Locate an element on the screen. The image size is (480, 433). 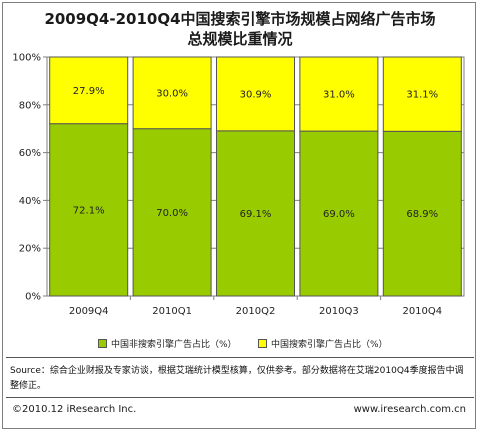
data-label: 69.0% is located at coordinates (339, 214).